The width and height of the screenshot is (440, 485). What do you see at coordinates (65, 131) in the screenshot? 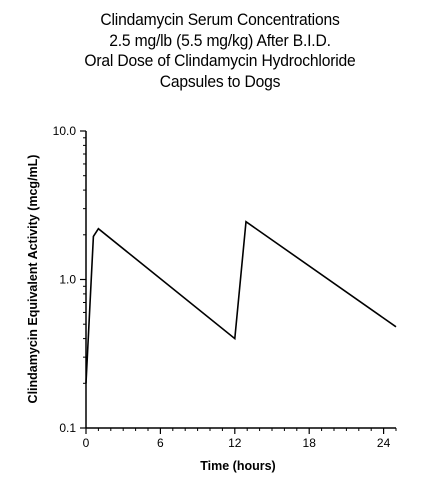
I see `y-tick-label: 10.0` at bounding box center [65, 131].